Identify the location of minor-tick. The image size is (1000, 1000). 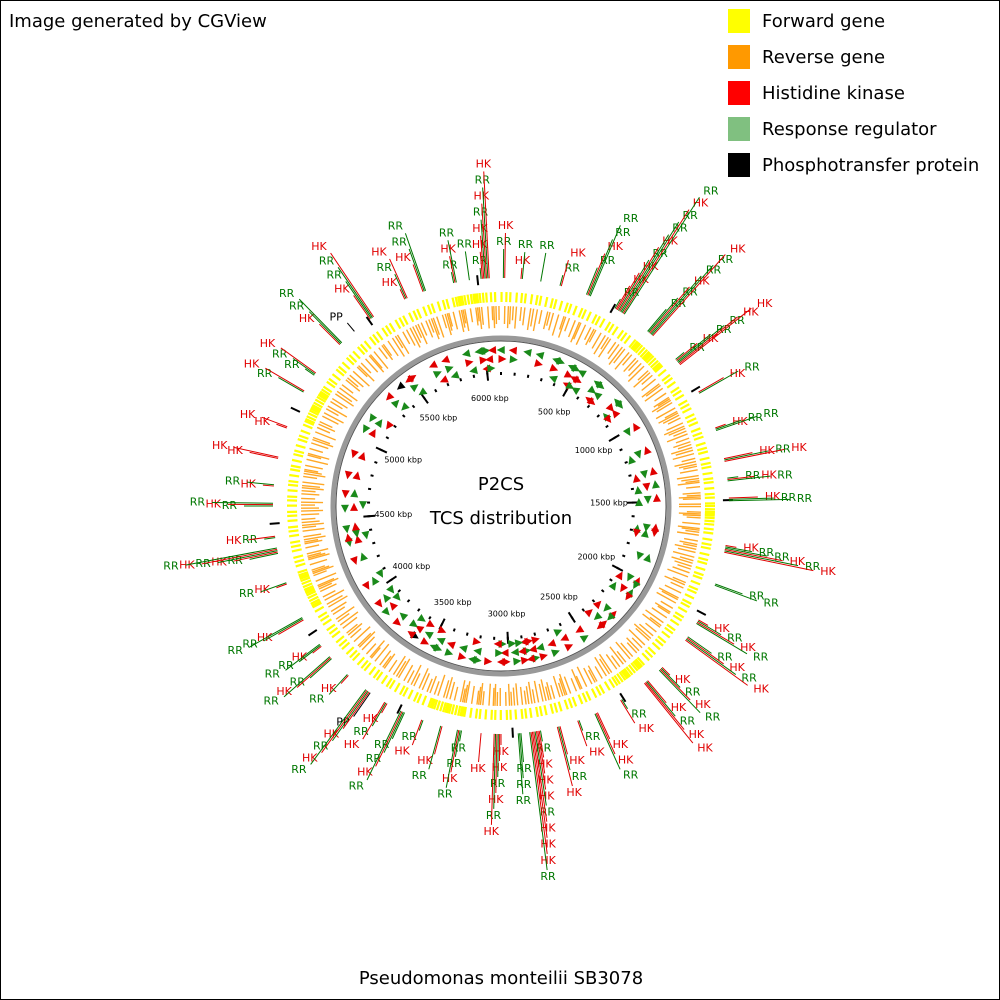
(408, 601).